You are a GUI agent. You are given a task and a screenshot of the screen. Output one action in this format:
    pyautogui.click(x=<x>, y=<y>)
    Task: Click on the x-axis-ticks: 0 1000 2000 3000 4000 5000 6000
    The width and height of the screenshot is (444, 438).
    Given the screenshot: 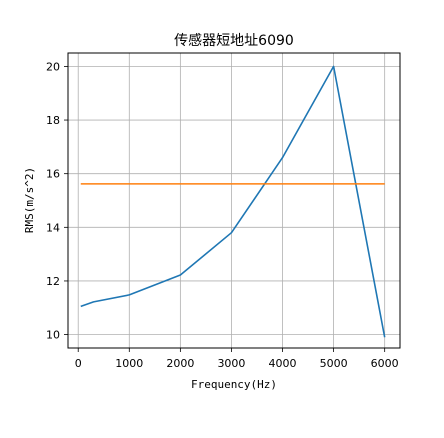 What is the action you would take?
    pyautogui.click(x=237, y=359)
    